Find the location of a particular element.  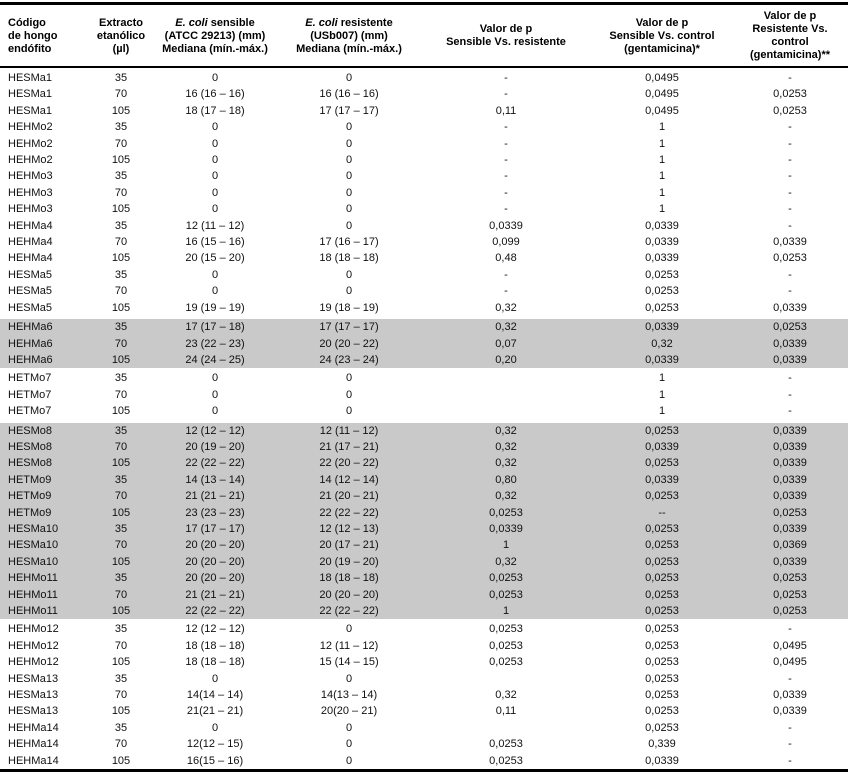

cell-codigo-hongo: HEHMo2 is located at coordinates (30, 143).